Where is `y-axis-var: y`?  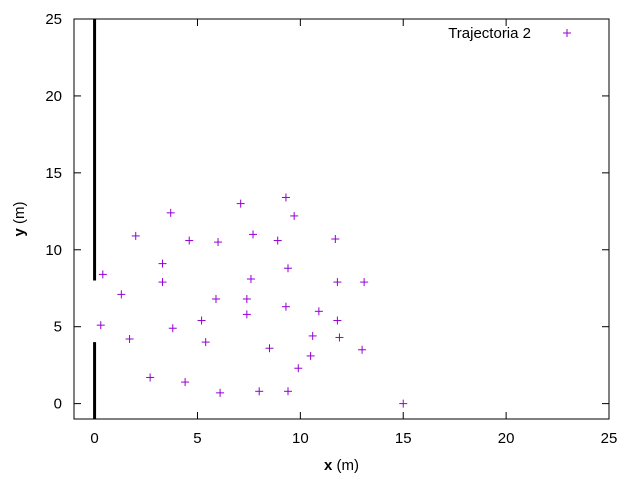 y-axis-var: y is located at coordinates (19, 232).